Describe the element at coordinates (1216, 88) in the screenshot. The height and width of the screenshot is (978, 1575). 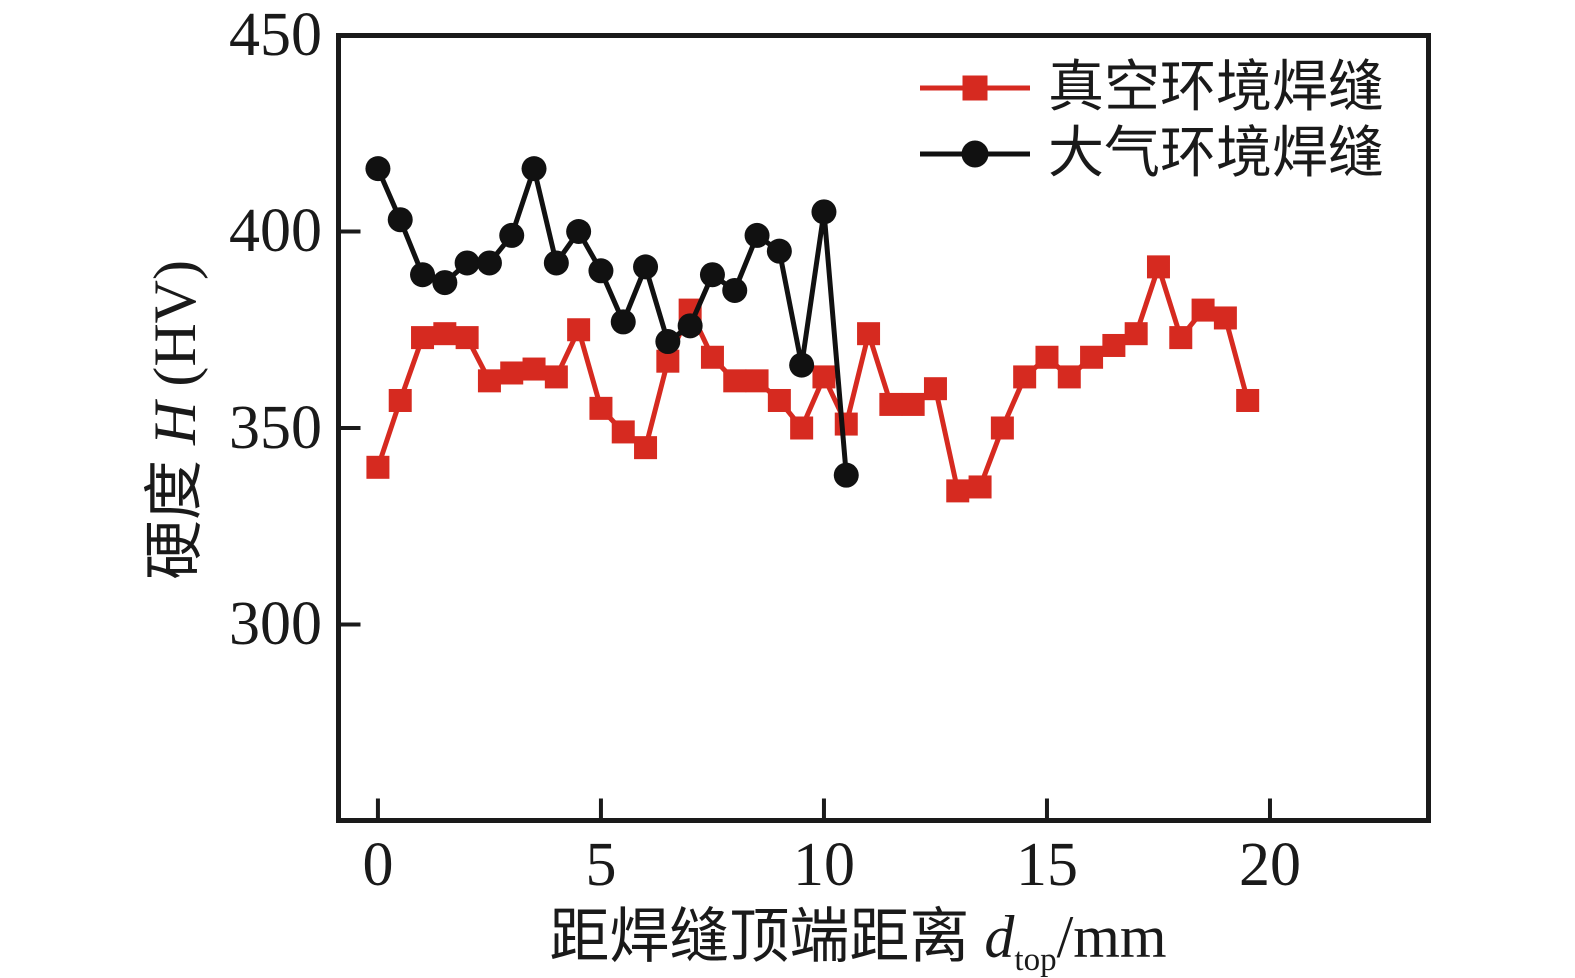
I see `legend-label: 真空环境焊缝` at that location.